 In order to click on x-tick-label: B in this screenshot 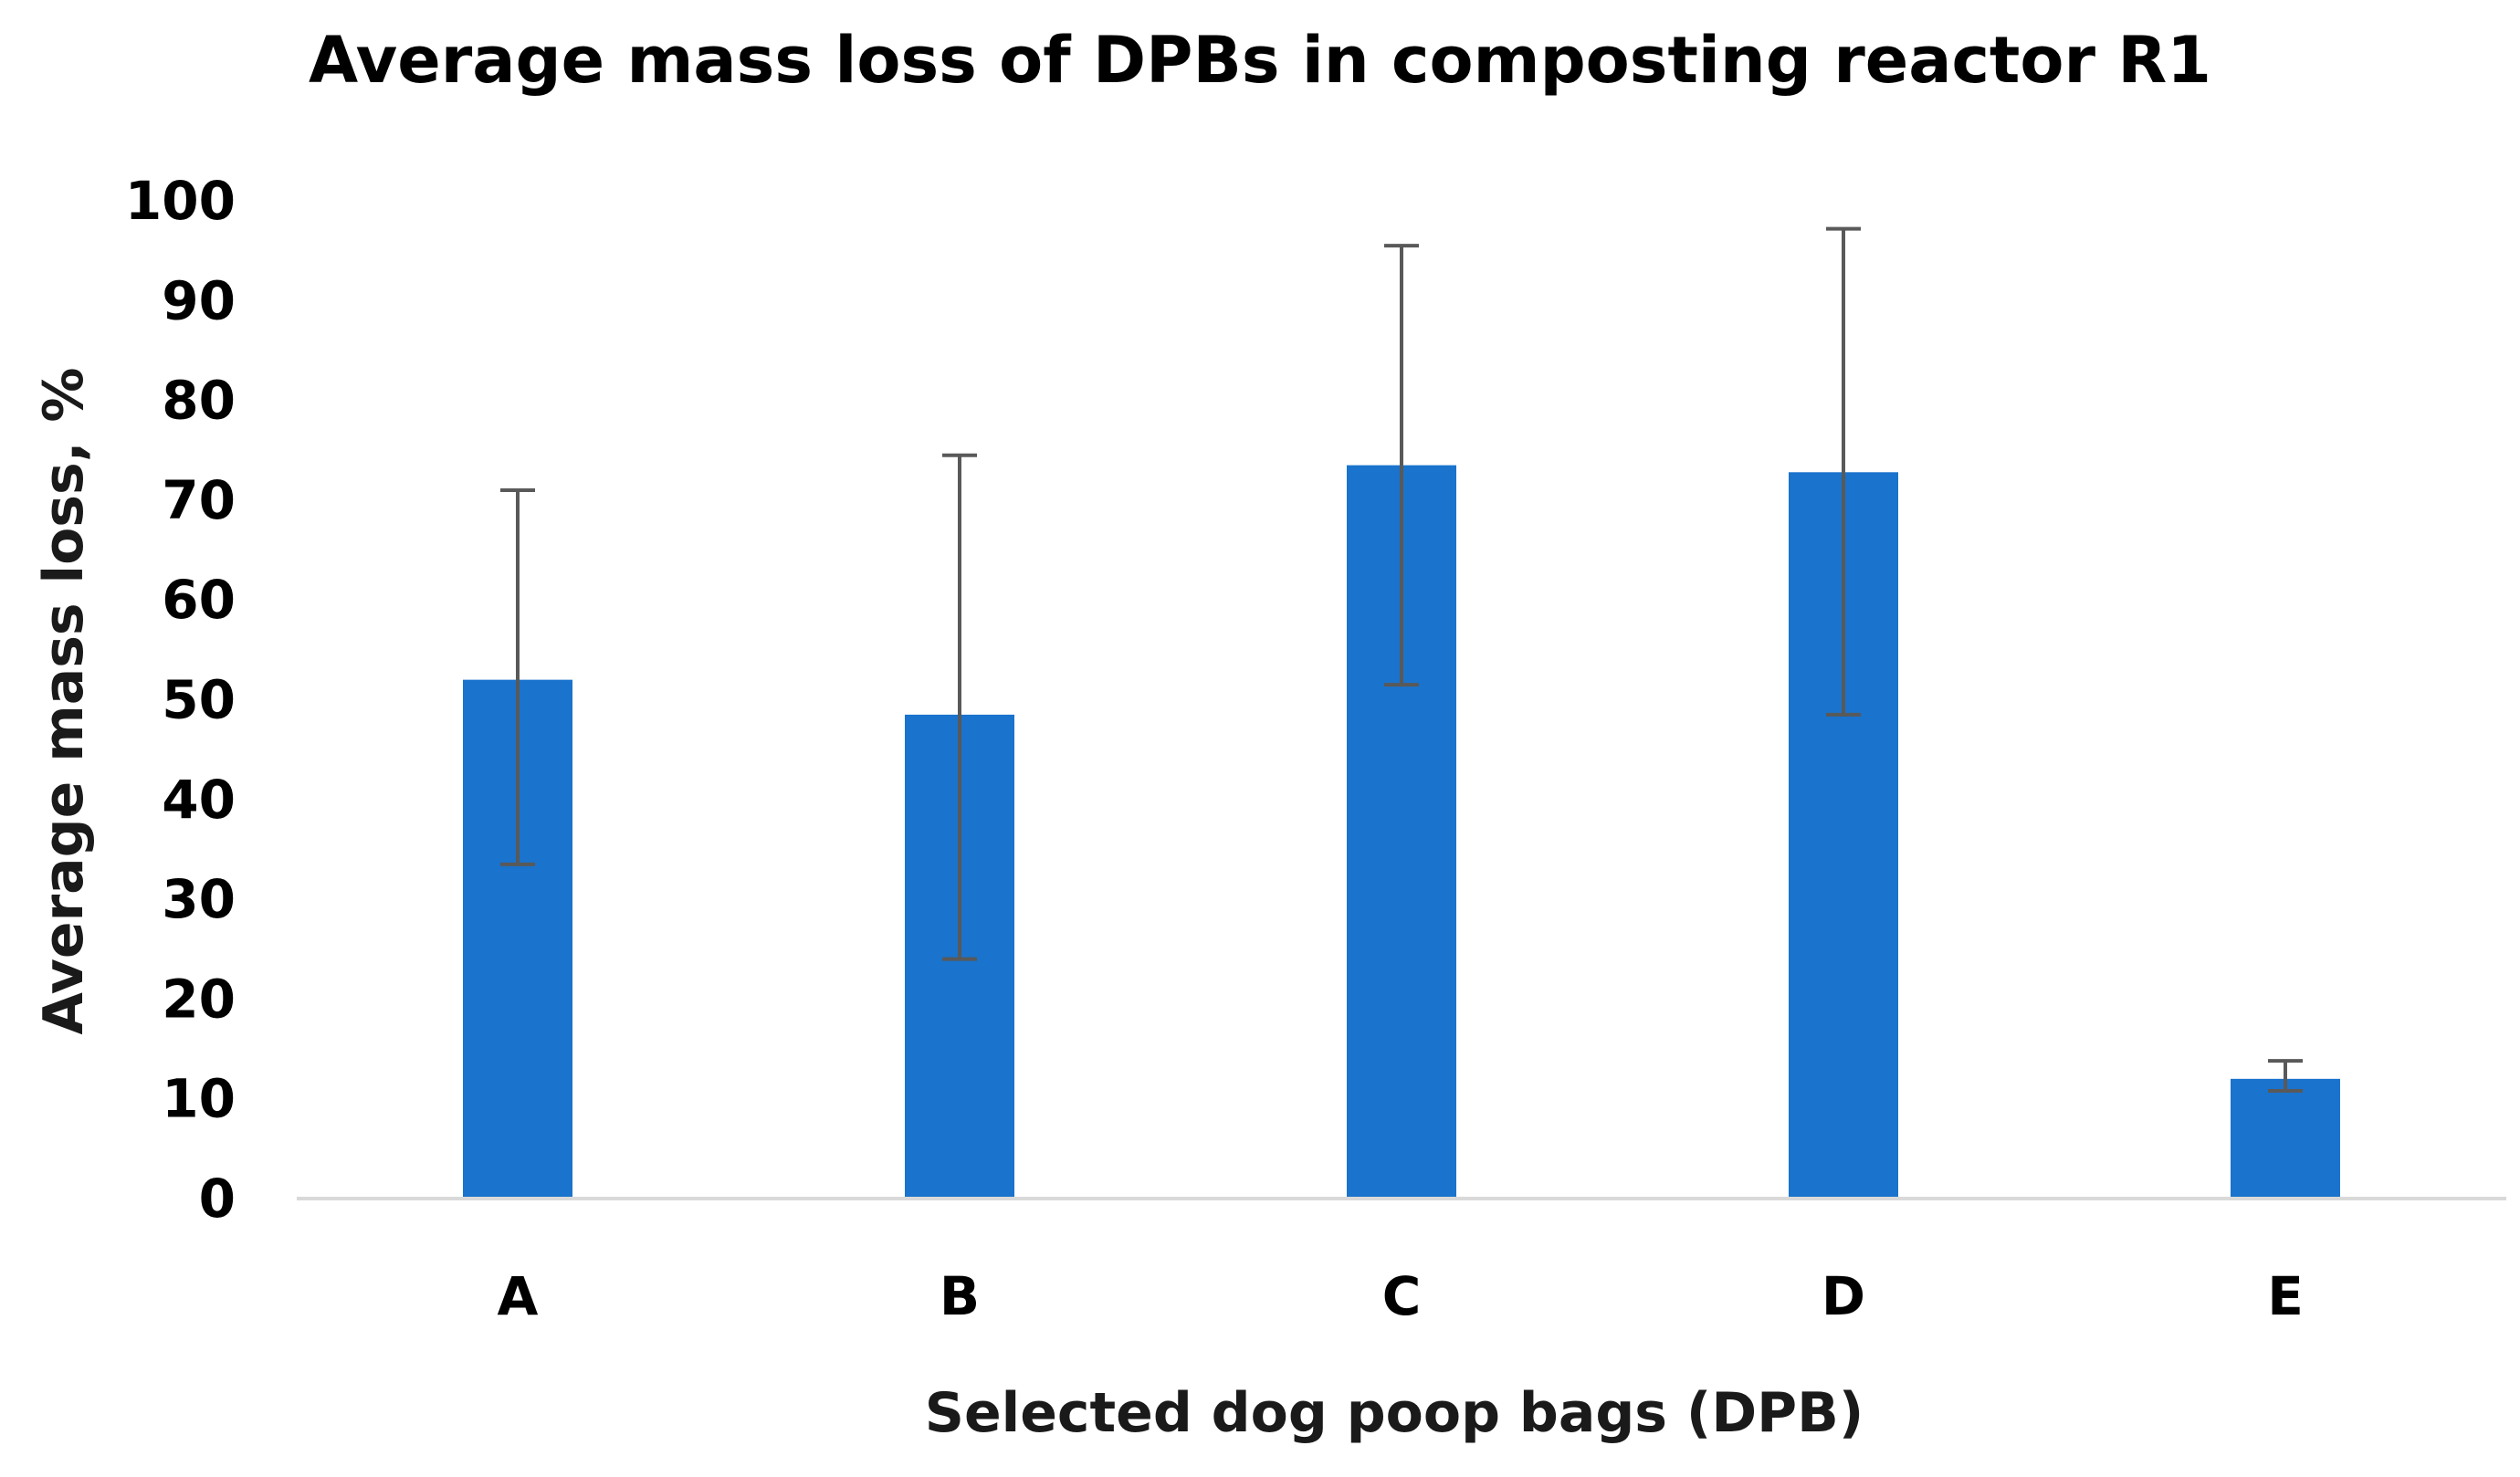, I will do `click(960, 1296)`.